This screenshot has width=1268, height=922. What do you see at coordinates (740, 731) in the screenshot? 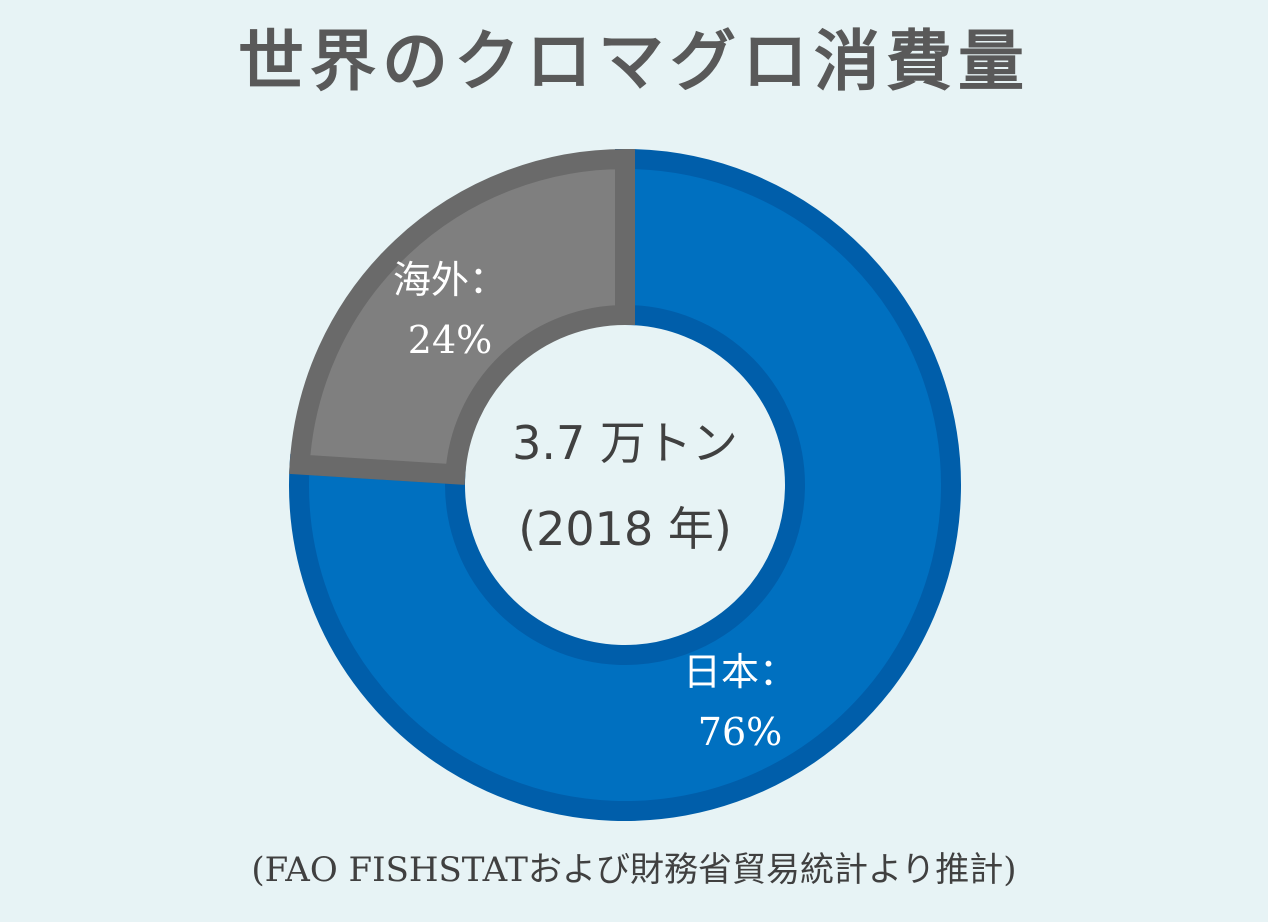
I see `slice-label-japan-value: 76%` at bounding box center [740, 731].